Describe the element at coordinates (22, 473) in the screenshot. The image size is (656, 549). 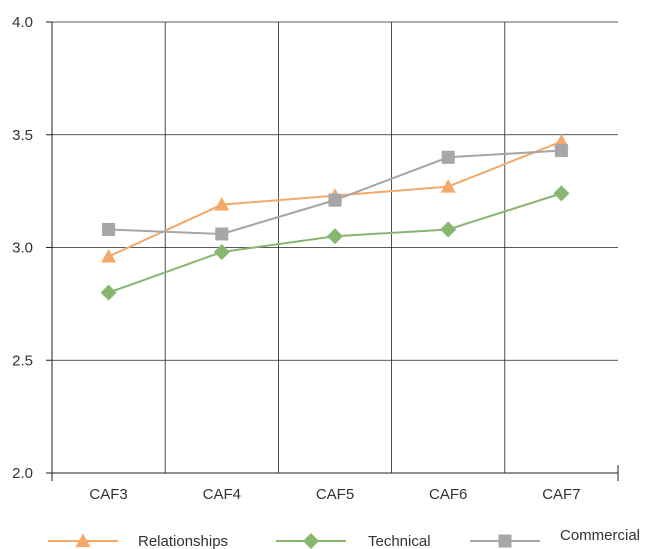
I see `y-tick-label: 2.0` at that location.